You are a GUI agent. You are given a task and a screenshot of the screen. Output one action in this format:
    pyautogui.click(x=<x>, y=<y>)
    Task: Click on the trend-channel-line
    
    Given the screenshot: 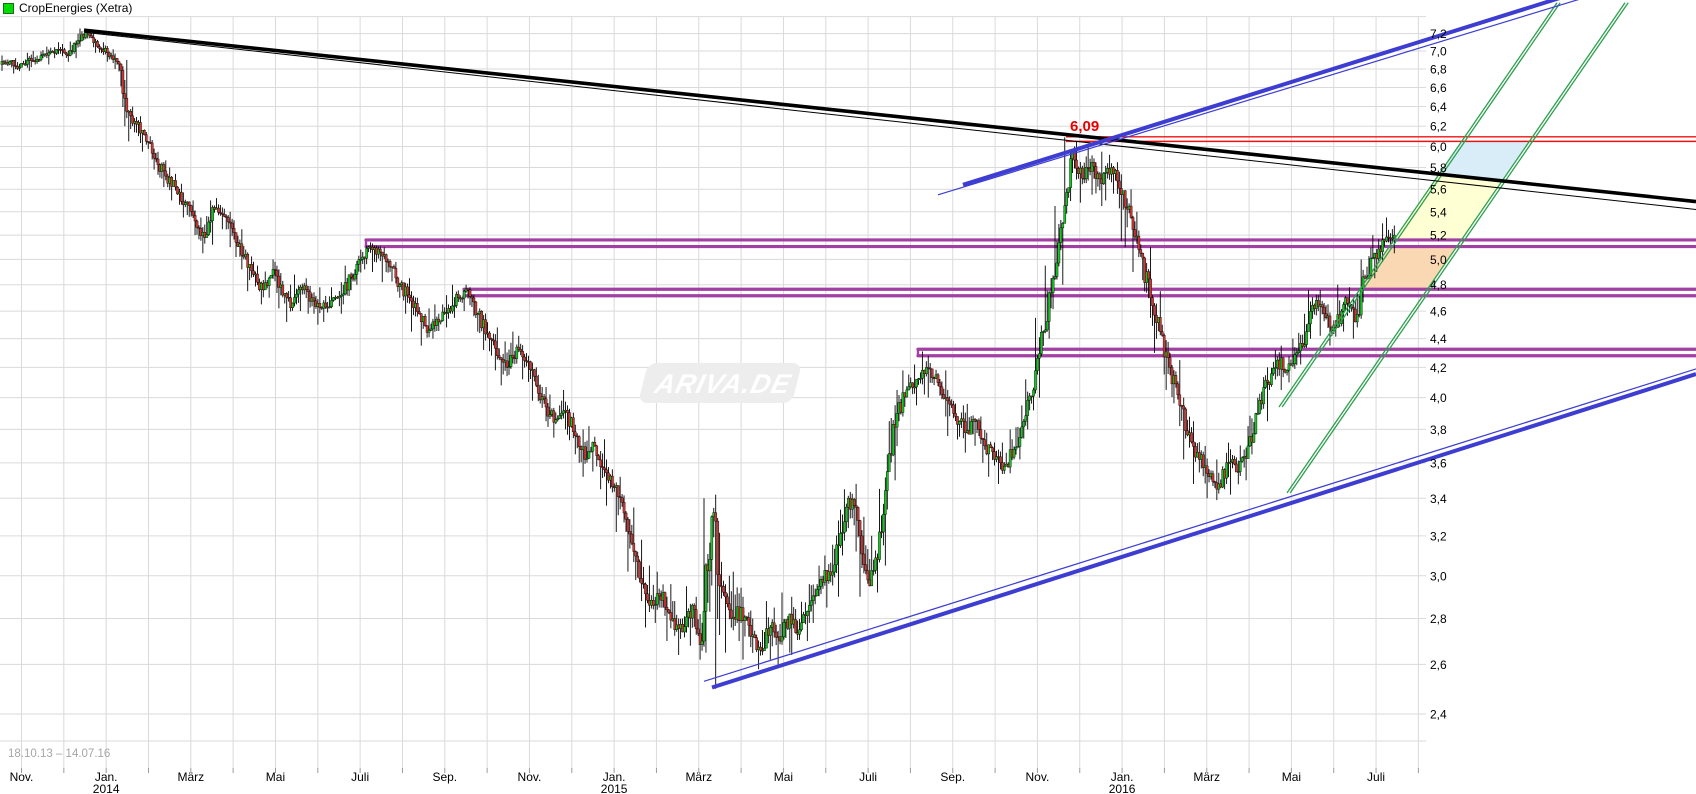 What is the action you would take?
    pyautogui.click(x=1456, y=248)
    